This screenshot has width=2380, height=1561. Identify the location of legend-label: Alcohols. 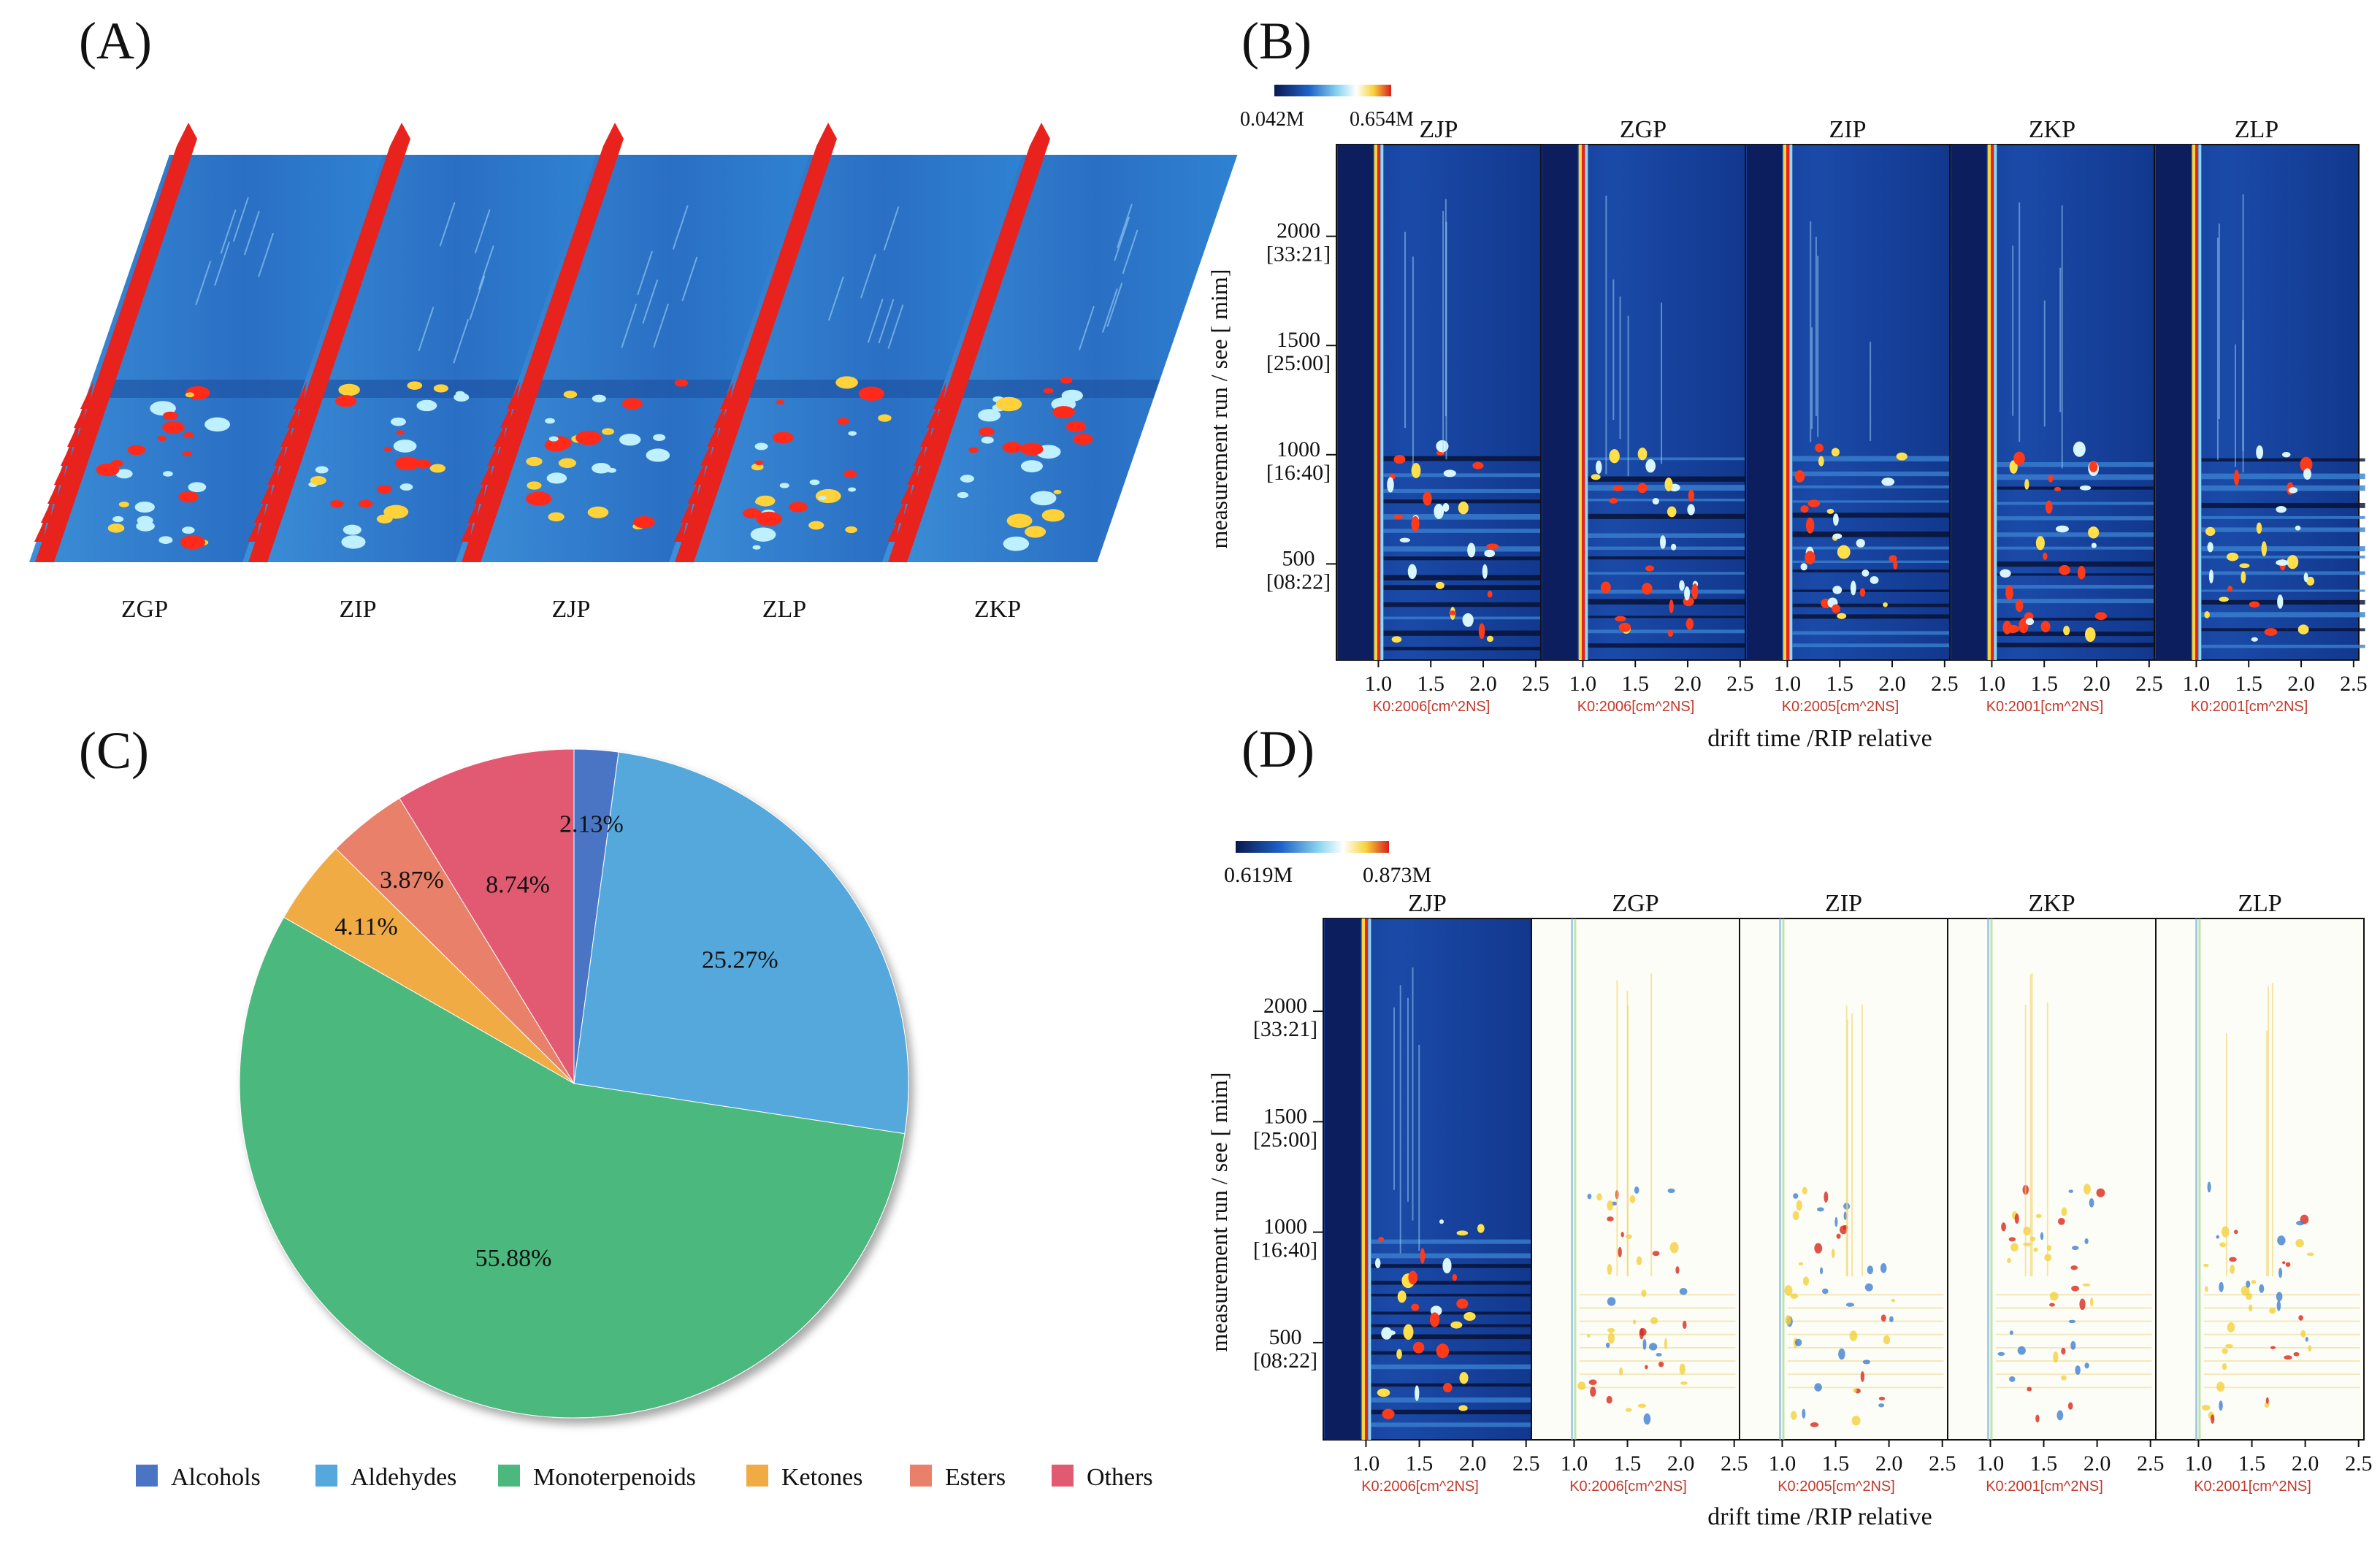
(216, 1478).